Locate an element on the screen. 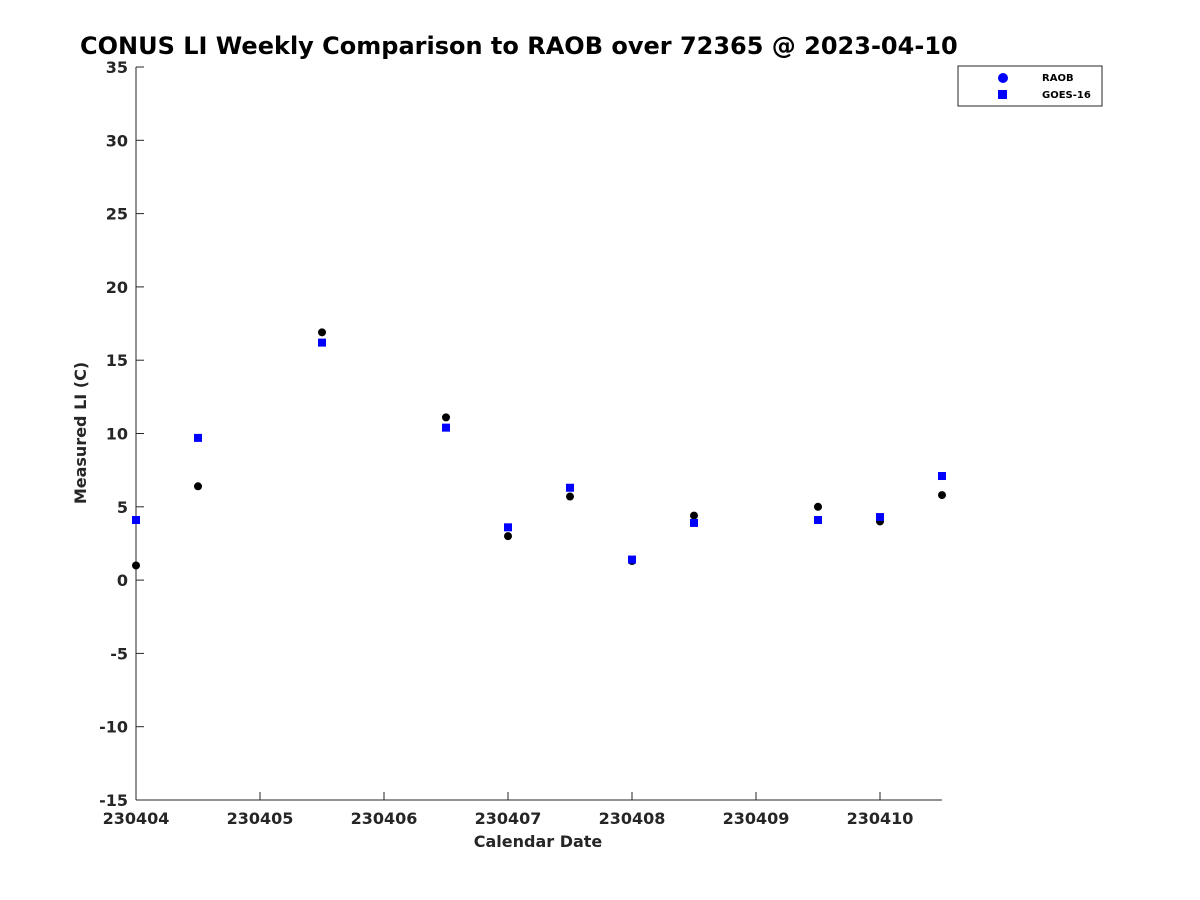 Image resolution: width=1200 pixels, height=900 pixels. x-tick-label: 230404 is located at coordinates (136, 818).